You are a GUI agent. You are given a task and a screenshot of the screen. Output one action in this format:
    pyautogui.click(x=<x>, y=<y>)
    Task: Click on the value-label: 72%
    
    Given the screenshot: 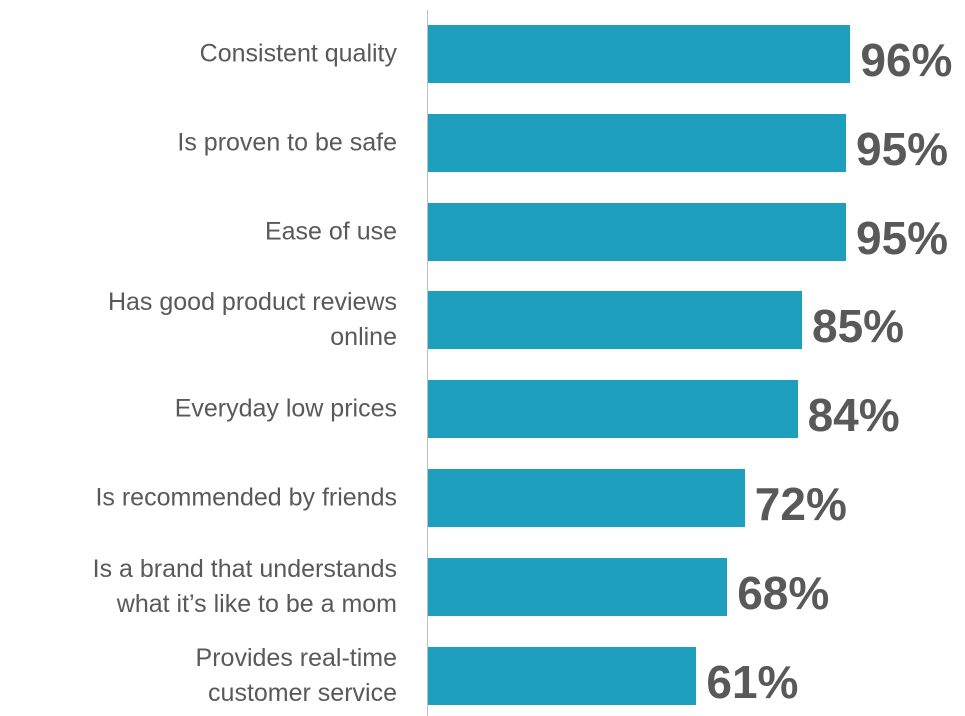 What is the action you would take?
    pyautogui.click(x=800, y=504)
    